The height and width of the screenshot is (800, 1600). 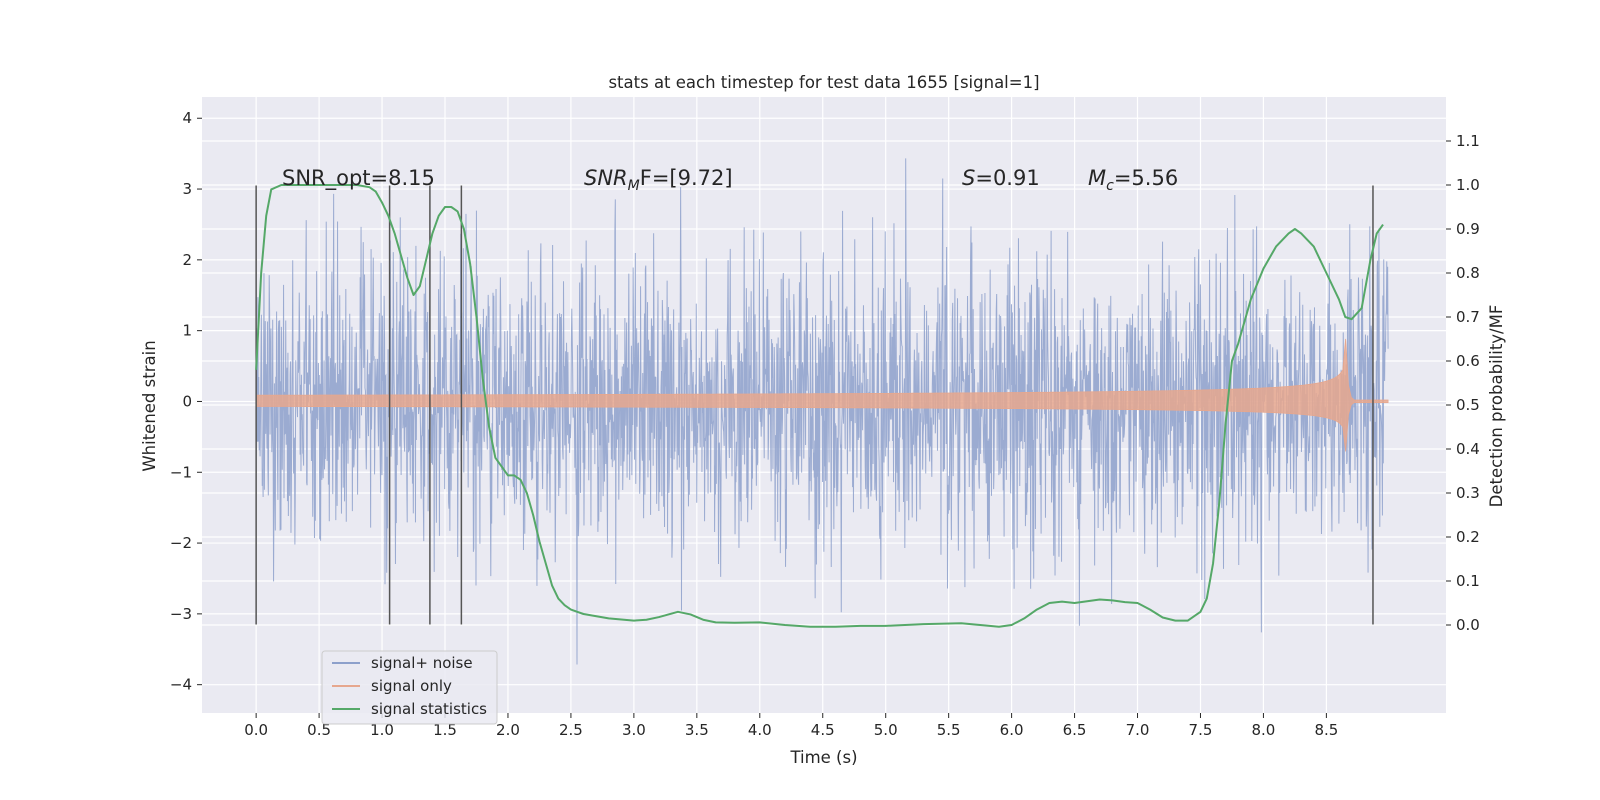 What do you see at coordinates (422, 663) in the screenshot?
I see `legend-label-noise: signal+ noise` at bounding box center [422, 663].